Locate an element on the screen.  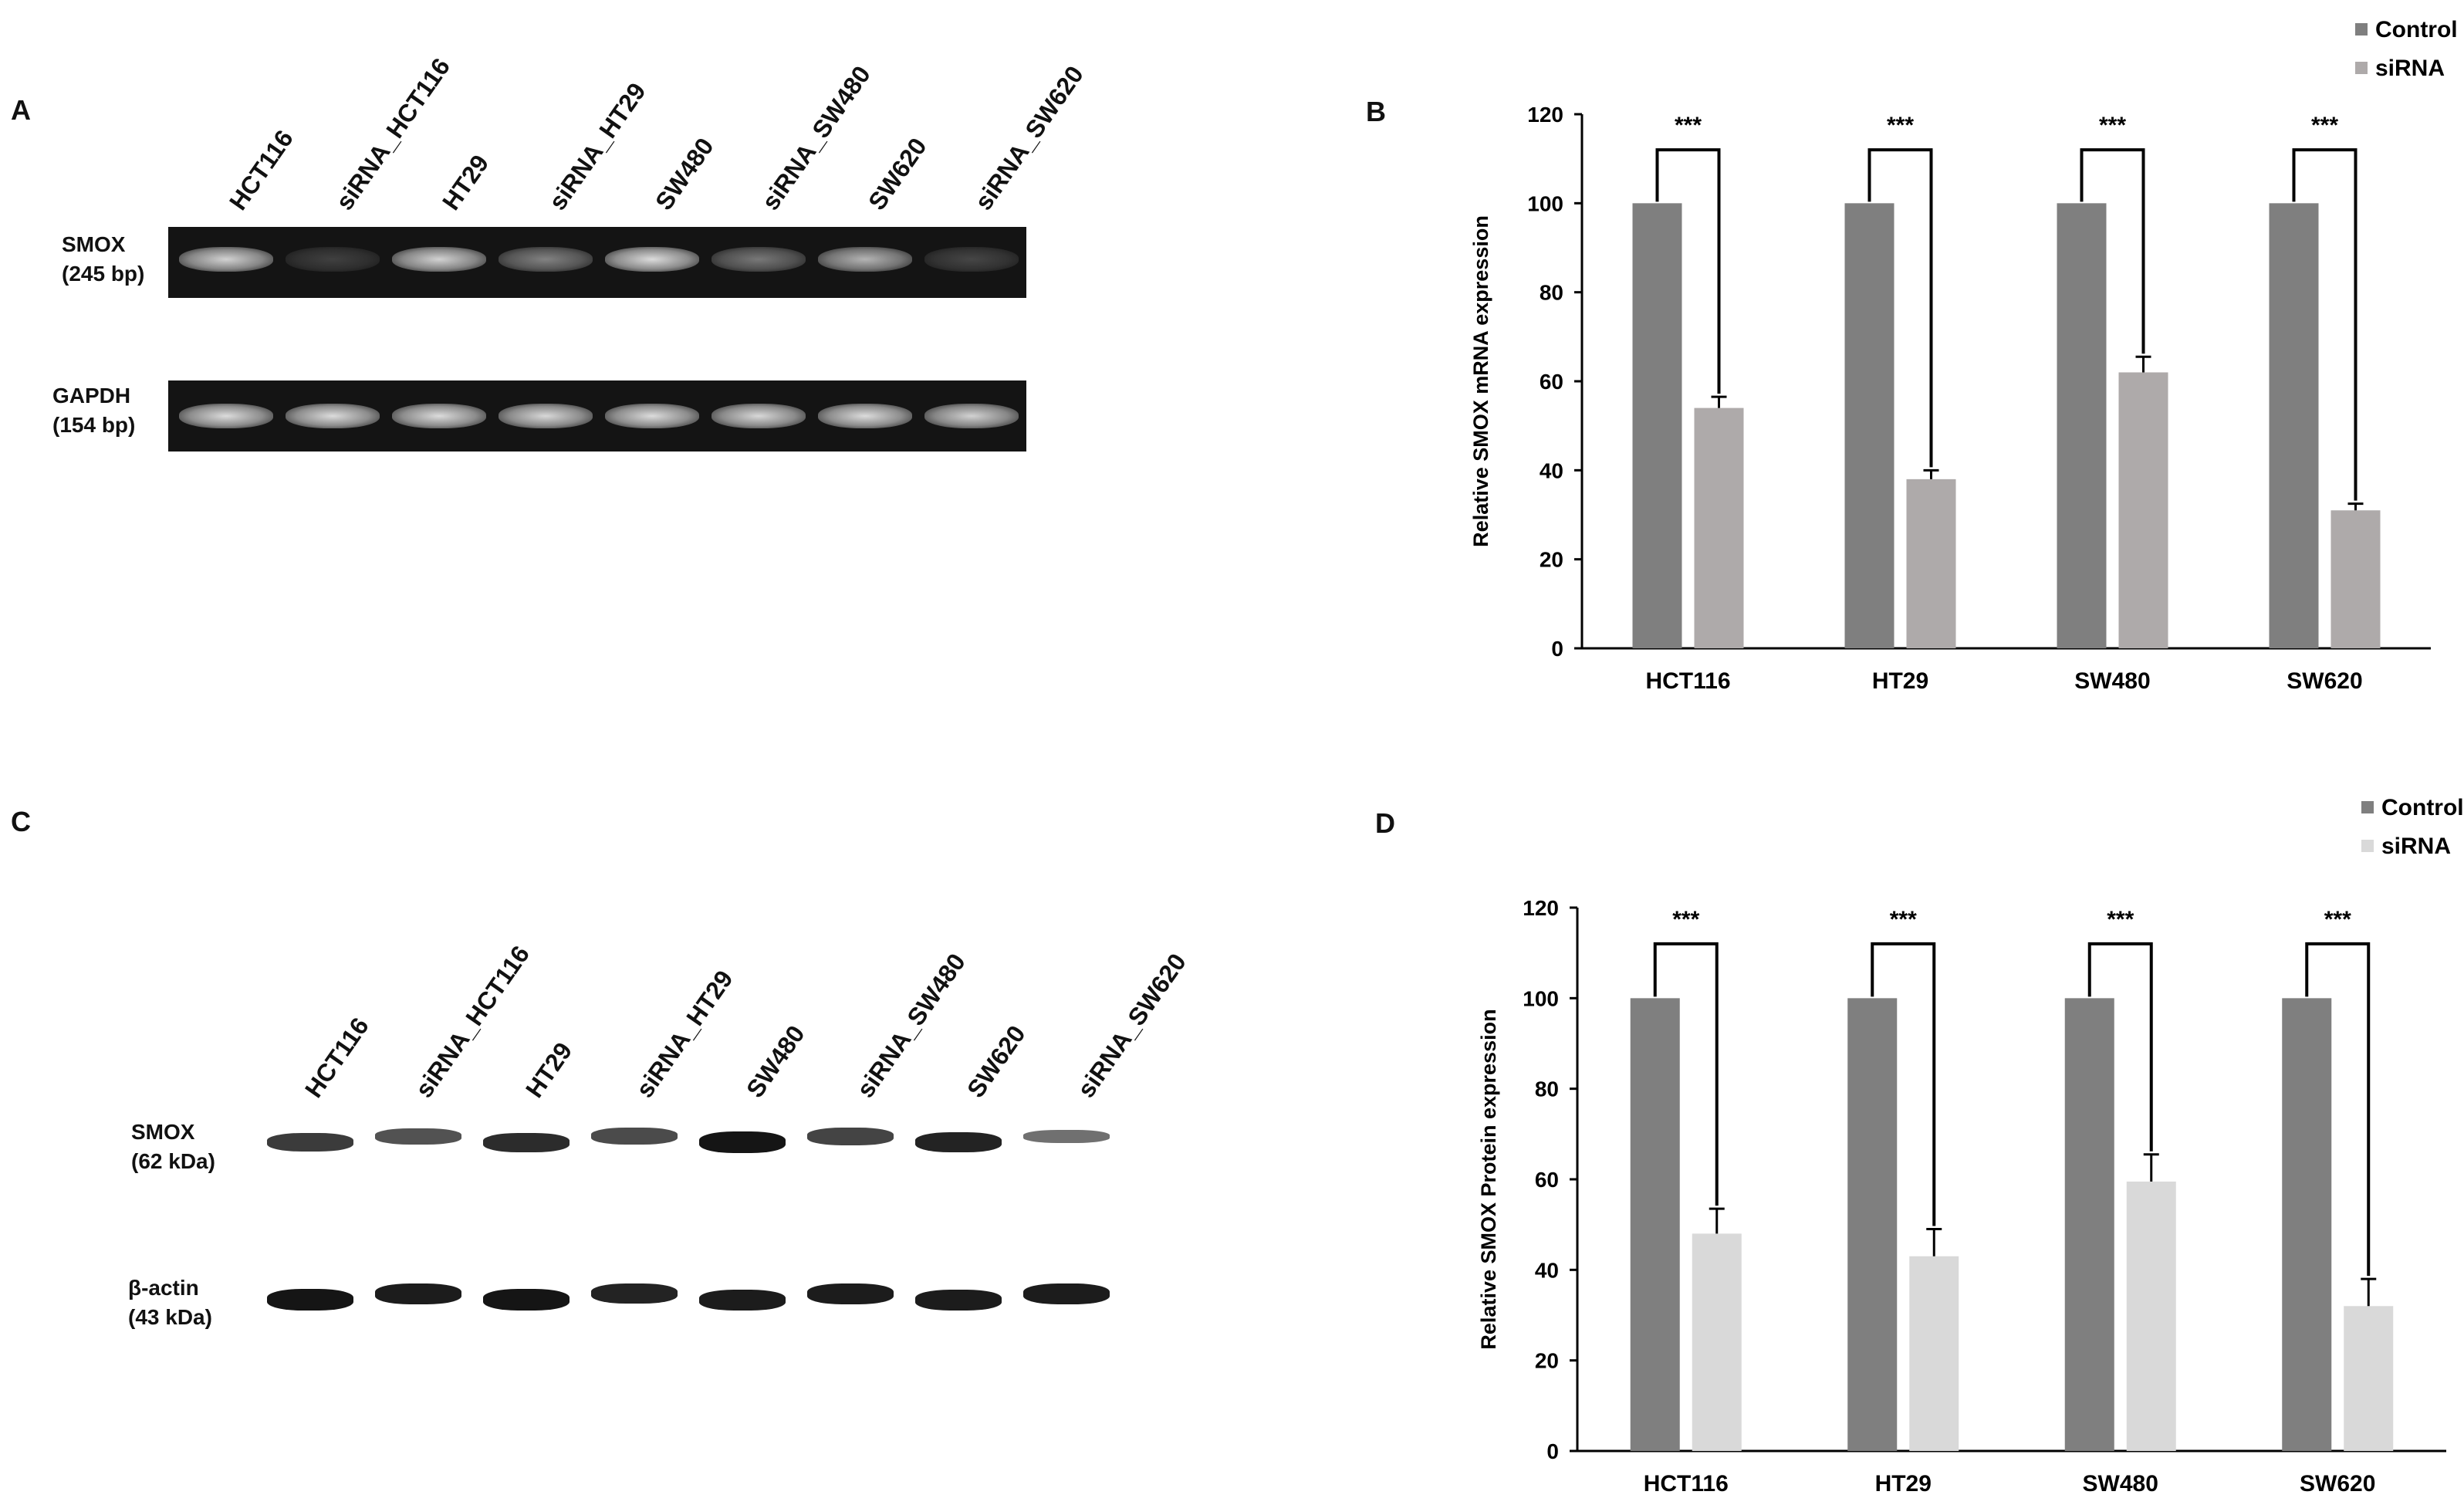
bar-control-ht29 is located at coordinates (1872, 1225).